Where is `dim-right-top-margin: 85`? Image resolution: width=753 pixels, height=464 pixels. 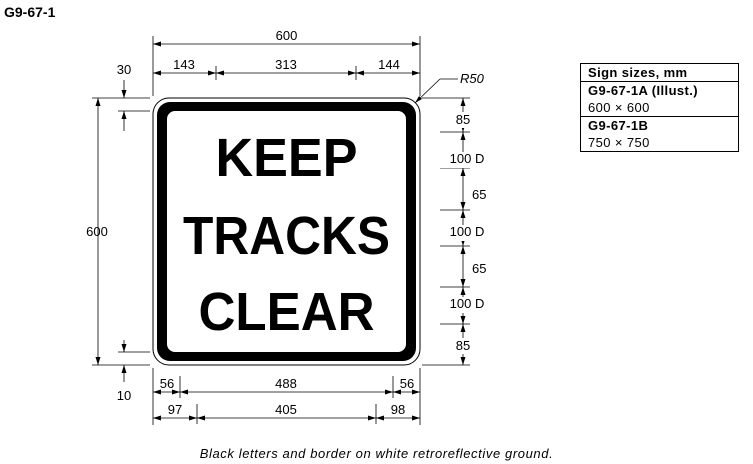
dim-right-top-margin: 85 is located at coordinates (463, 119).